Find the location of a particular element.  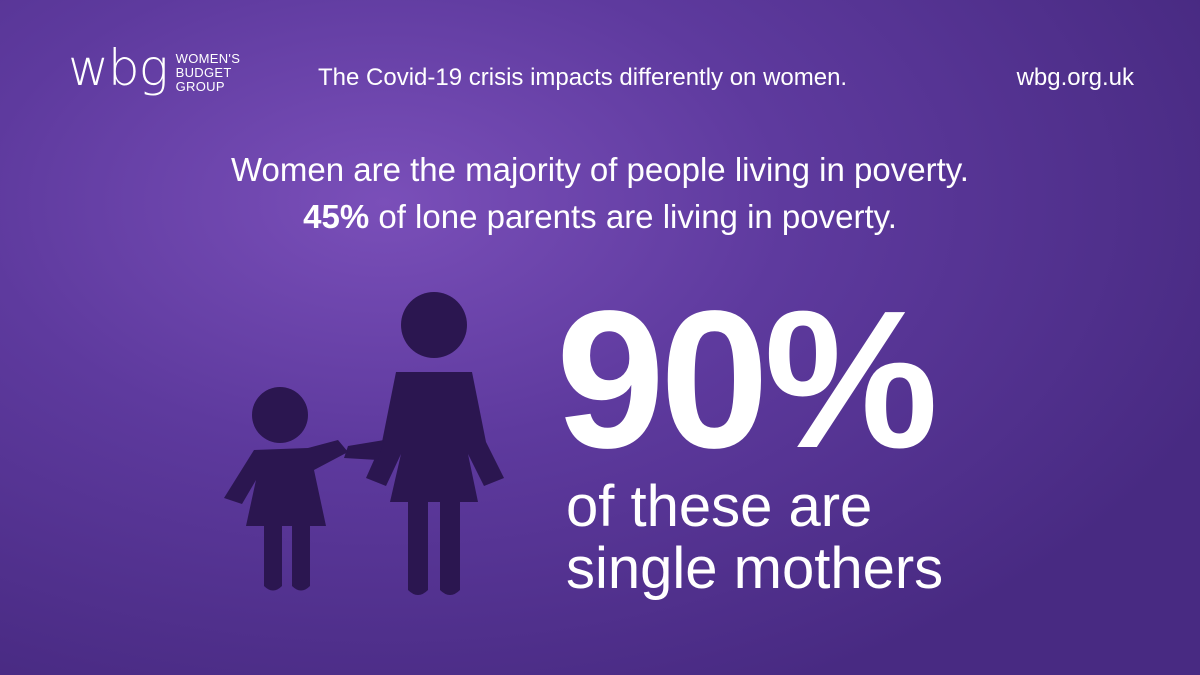

logo-line-2: BUDGET is located at coordinates (203, 72).